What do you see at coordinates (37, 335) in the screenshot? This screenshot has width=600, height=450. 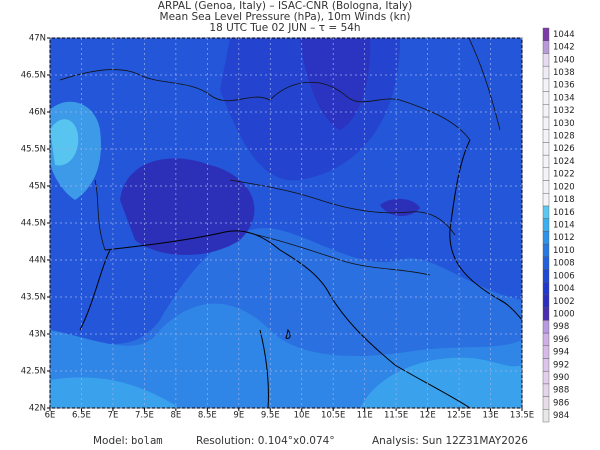 I see `y-tick-label: 43N` at bounding box center [37, 335].